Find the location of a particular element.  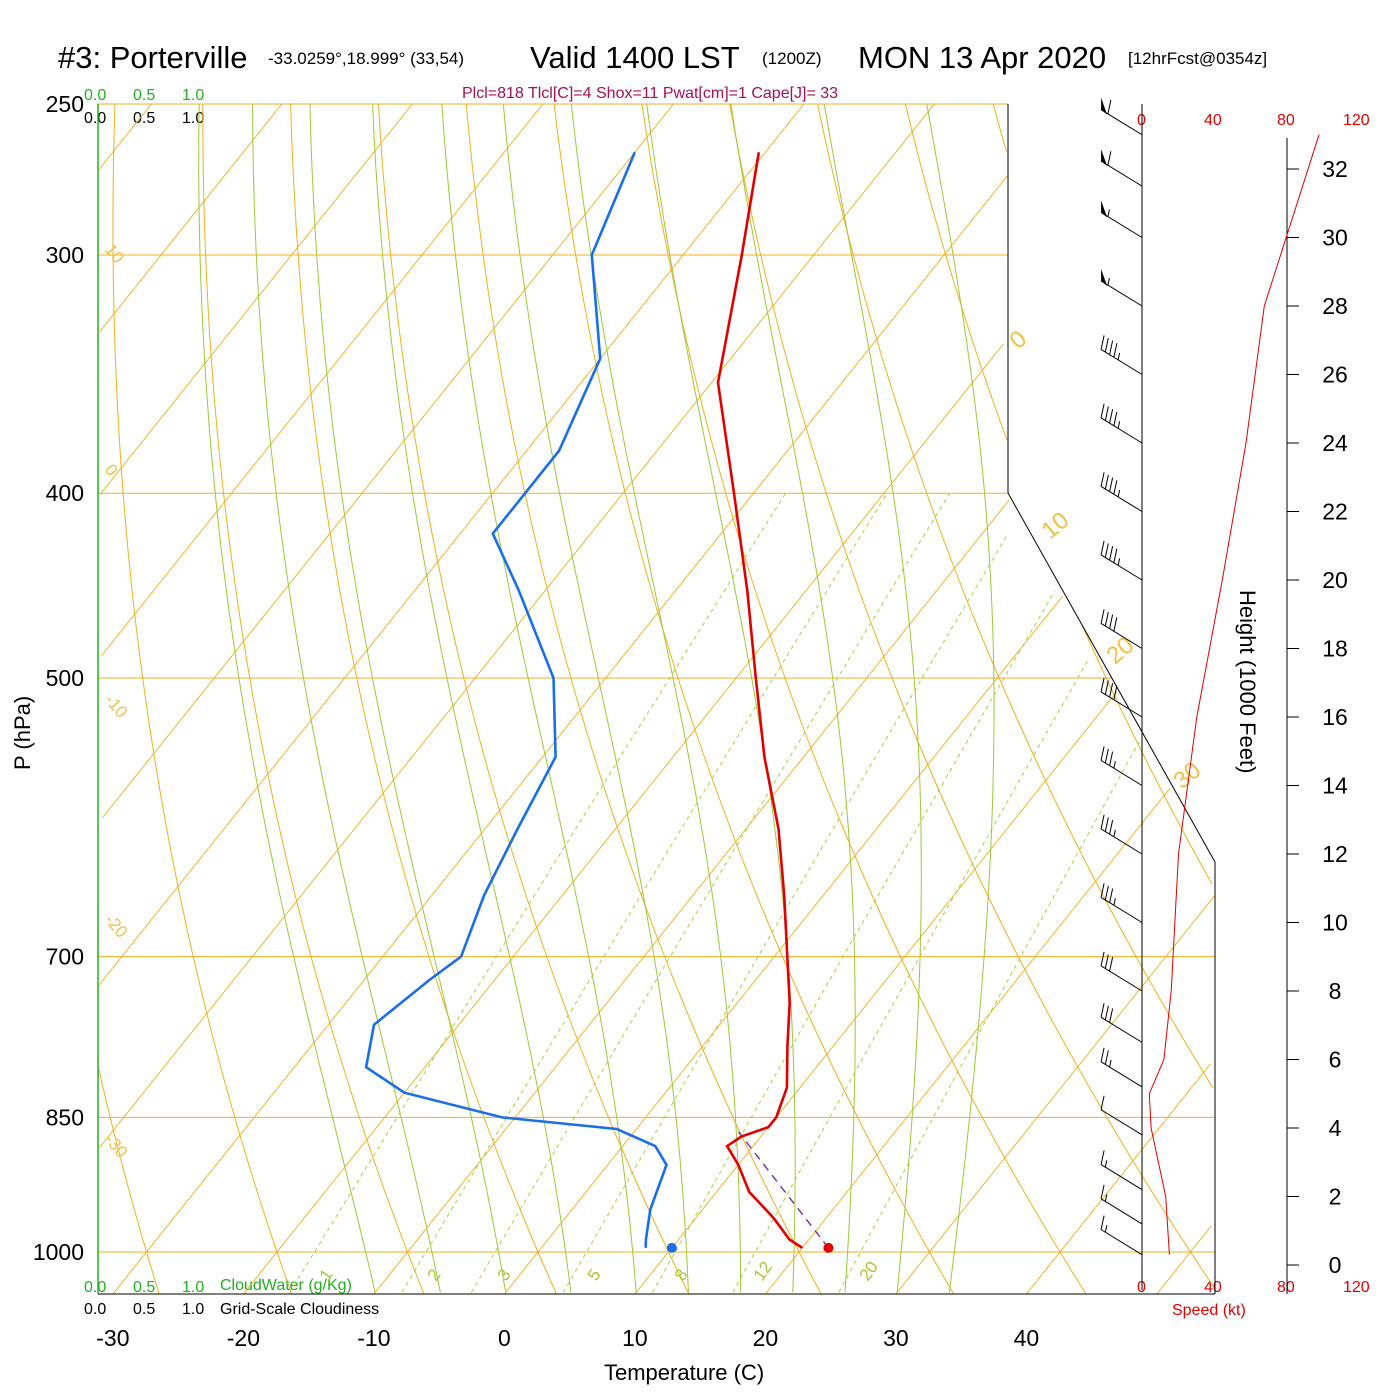

height-tick-label: 14 is located at coordinates (1335, 786).